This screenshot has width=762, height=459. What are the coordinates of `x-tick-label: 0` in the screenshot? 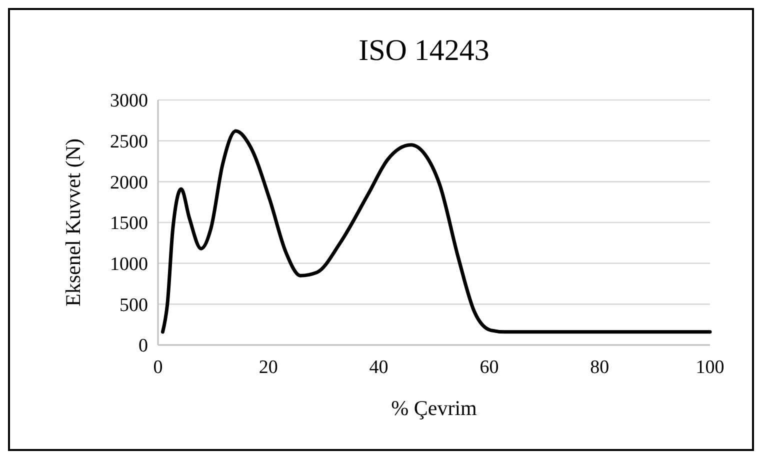 It's located at (158, 367).